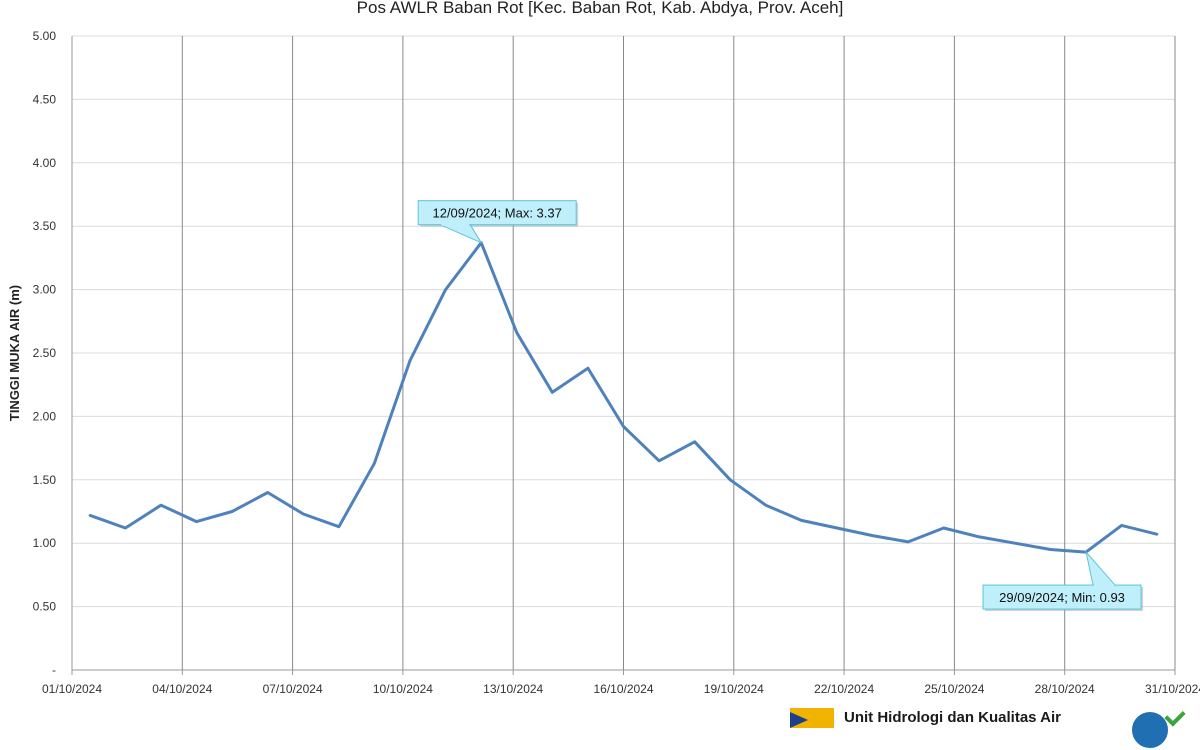 The height and width of the screenshot is (750, 1200). Describe the element at coordinates (623, 689) in the screenshot. I see `x-tick-label: 16/10/2024` at that location.